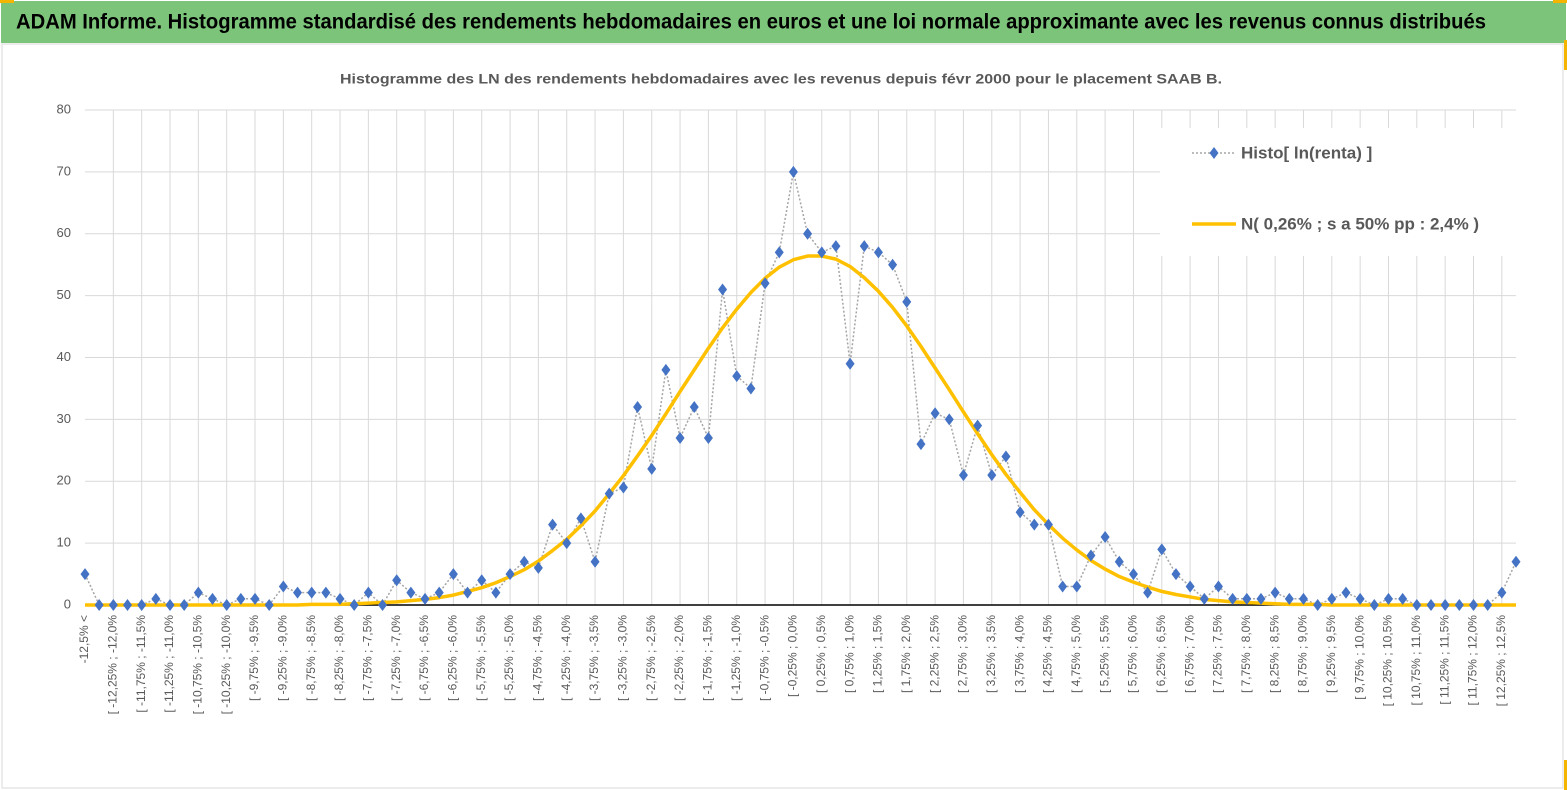 Image resolution: width=1567 pixels, height=790 pixels. Describe the element at coordinates (1274, 654) in the screenshot. I see `x-tick-label: [ 8,25% ; 8,5%` at that location.